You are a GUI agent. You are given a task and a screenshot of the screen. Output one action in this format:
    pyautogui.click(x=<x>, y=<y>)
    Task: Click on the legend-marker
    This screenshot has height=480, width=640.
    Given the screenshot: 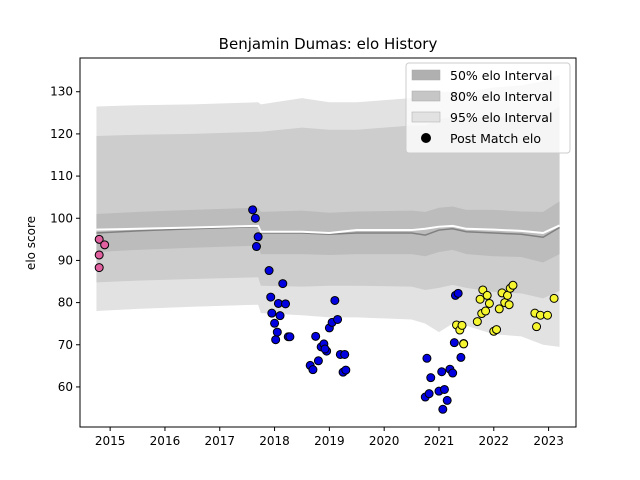 What is the action you would take?
    pyautogui.click(x=426, y=138)
    